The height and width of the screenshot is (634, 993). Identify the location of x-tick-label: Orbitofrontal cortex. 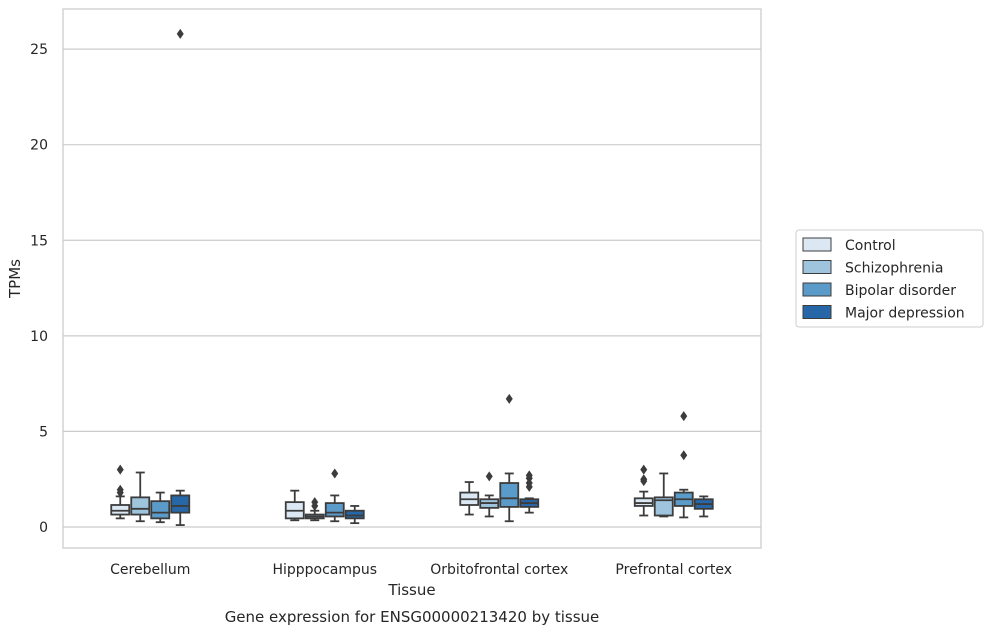
(499, 570).